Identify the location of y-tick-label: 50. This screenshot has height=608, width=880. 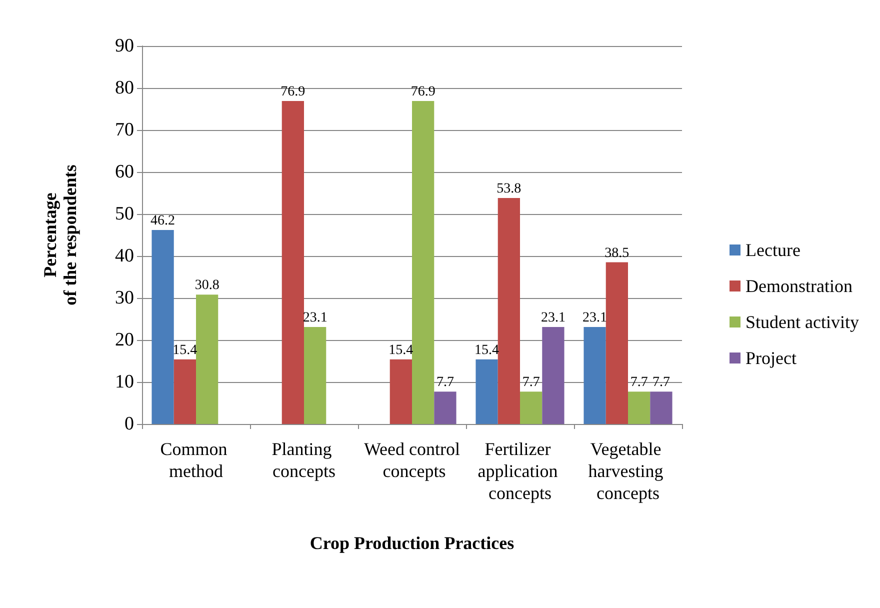
(124, 214).